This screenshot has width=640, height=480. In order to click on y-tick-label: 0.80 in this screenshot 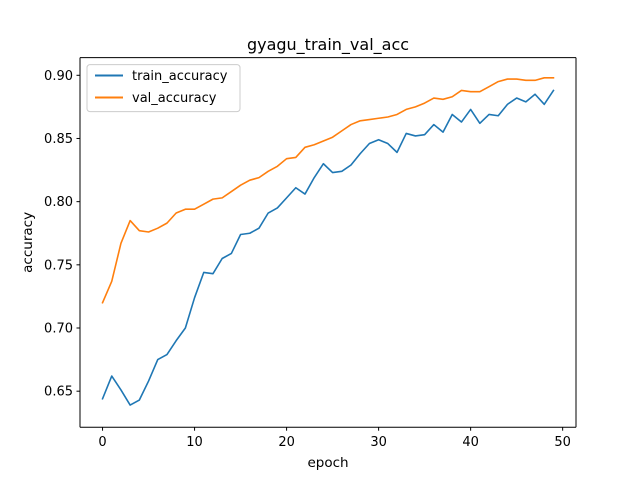, I will do `click(58, 202)`.